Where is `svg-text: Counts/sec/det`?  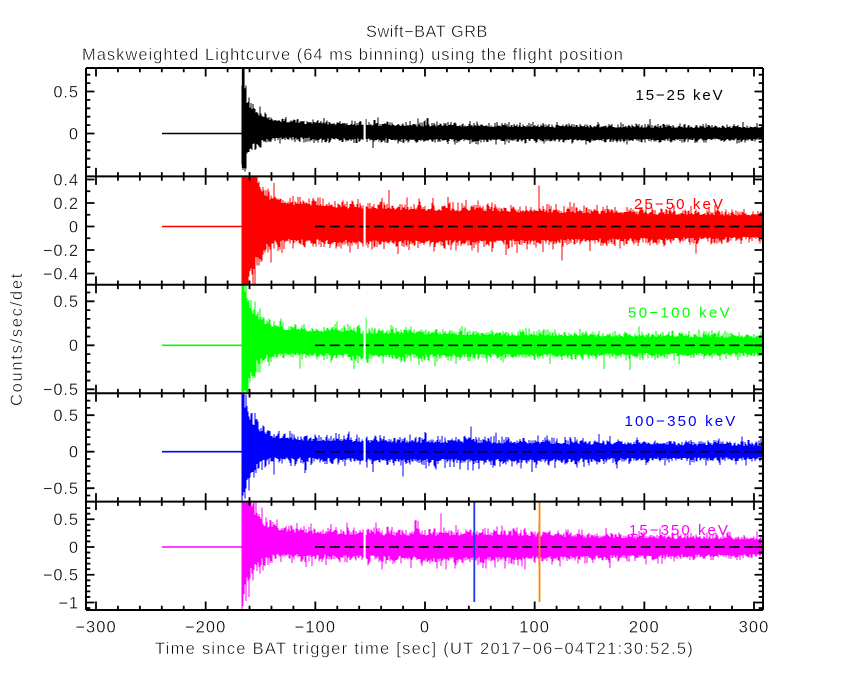
svg-text: Counts/sec/det is located at coordinates (17, 339).